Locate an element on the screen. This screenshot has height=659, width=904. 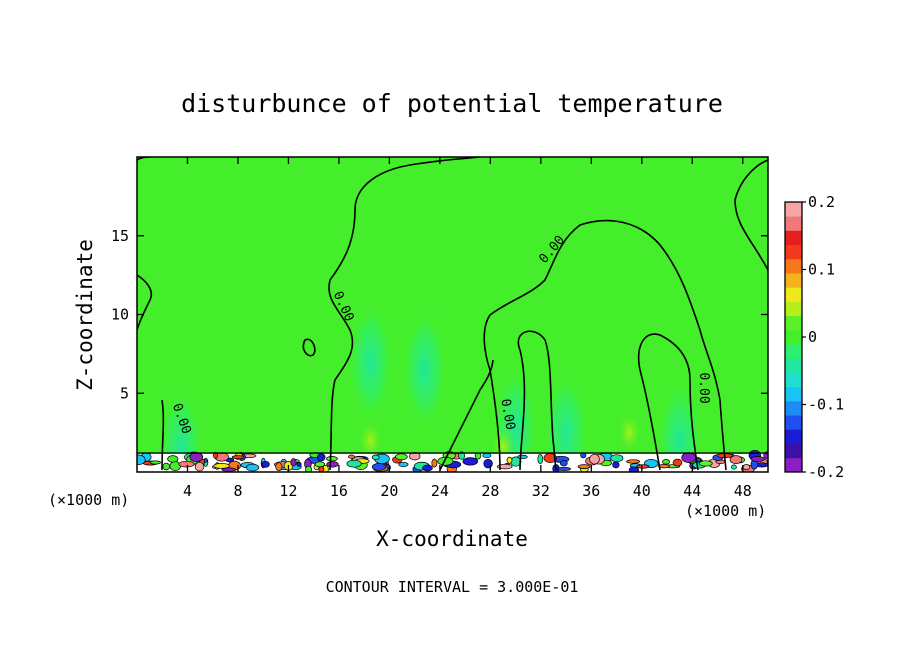
colorbar-tick-label: 0 is located at coordinates (812, 337).